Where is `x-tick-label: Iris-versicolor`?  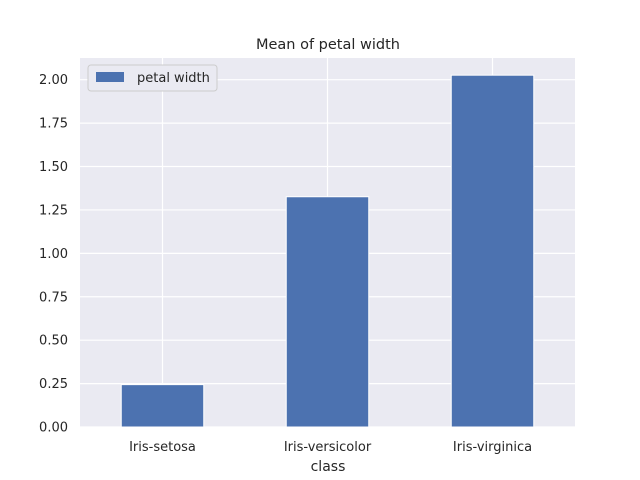 x-tick-label: Iris-versicolor is located at coordinates (328, 447).